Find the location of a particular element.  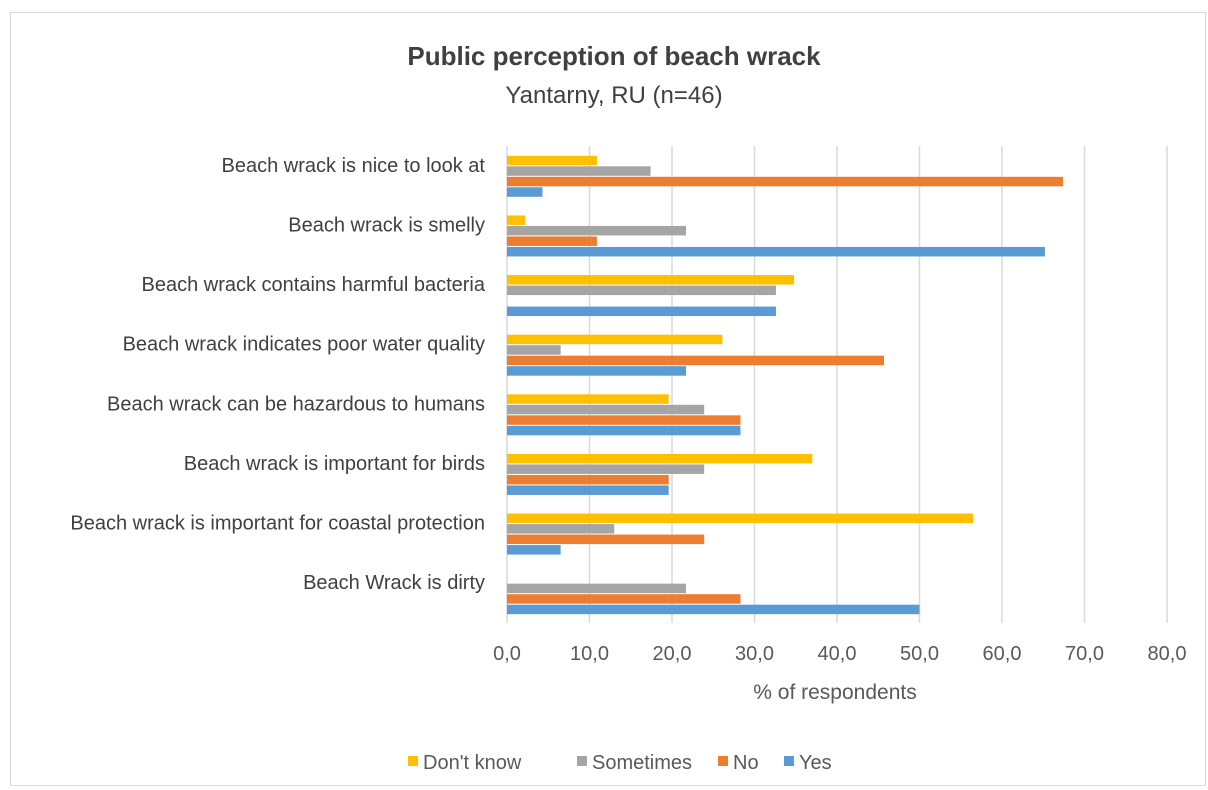

x-tick-label: 50,0 is located at coordinates (919, 654).